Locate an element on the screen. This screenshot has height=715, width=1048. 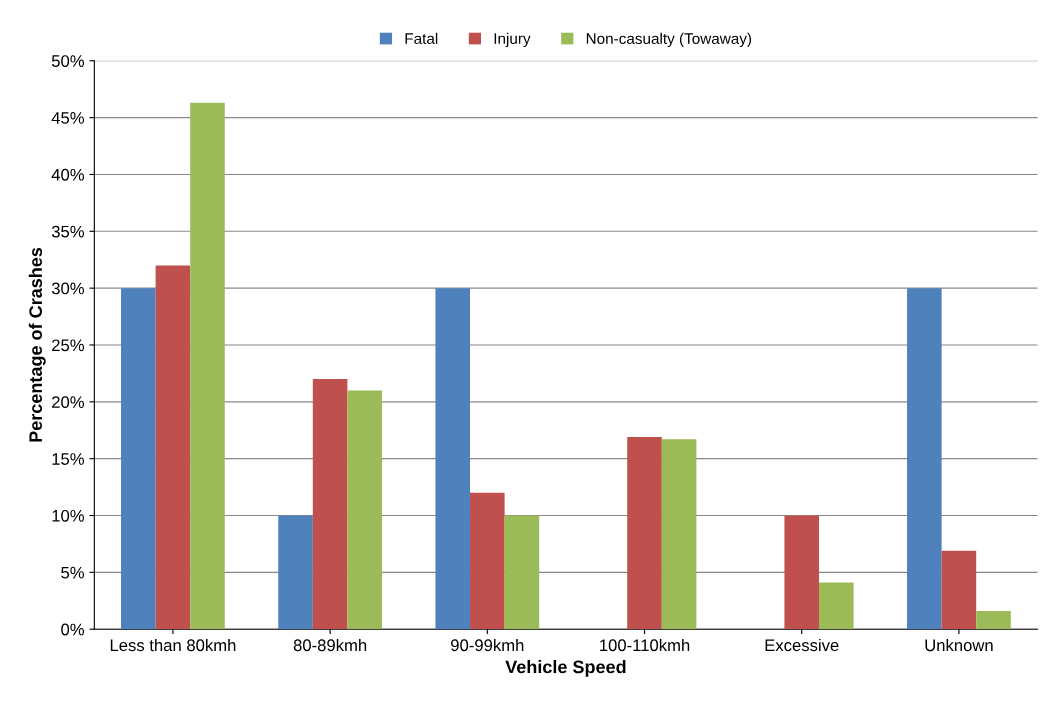
legend-label: Injury is located at coordinates (512, 40).